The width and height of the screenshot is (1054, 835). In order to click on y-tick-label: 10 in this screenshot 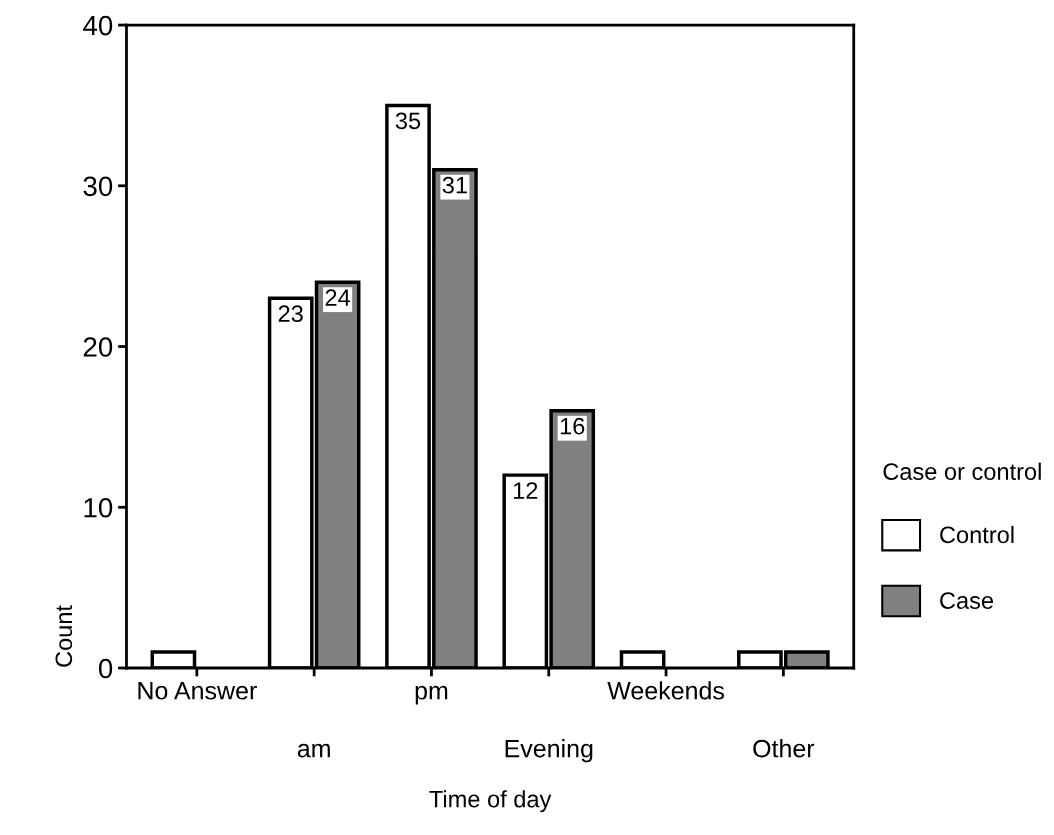, I will do `click(98, 507)`.